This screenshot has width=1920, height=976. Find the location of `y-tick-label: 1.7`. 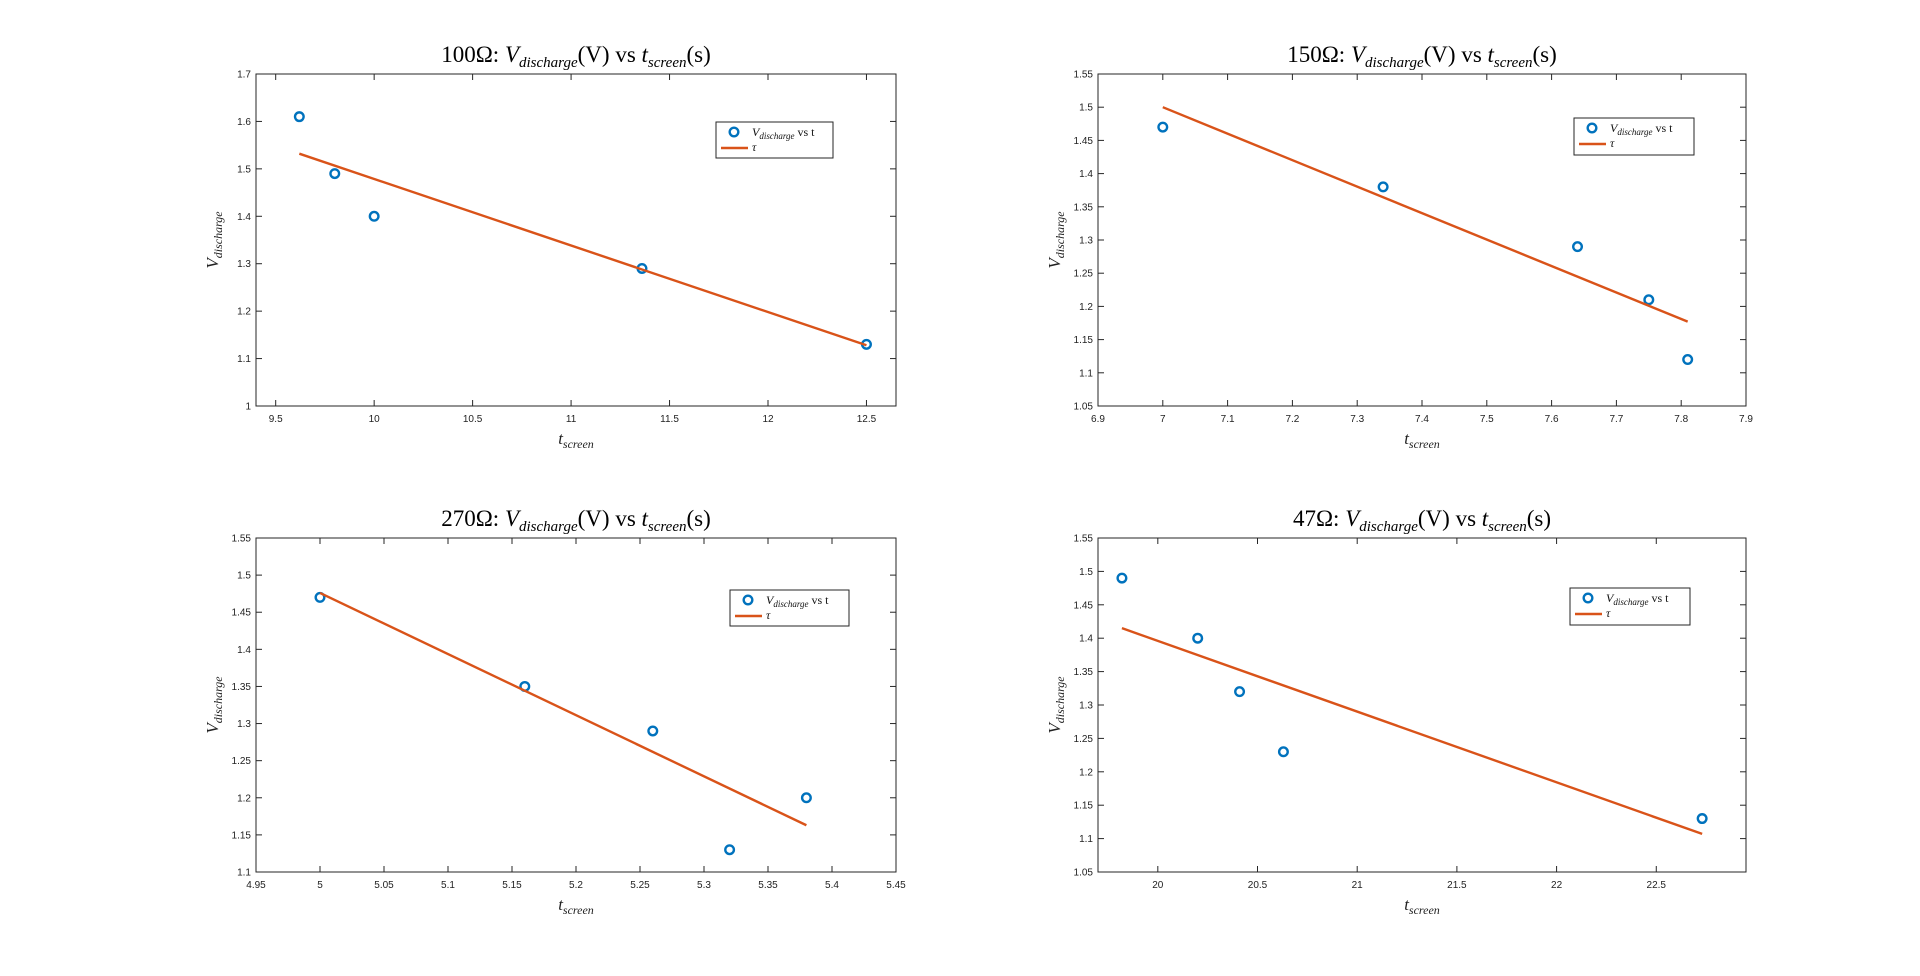

y-tick-label: 1.7 is located at coordinates (244, 75).